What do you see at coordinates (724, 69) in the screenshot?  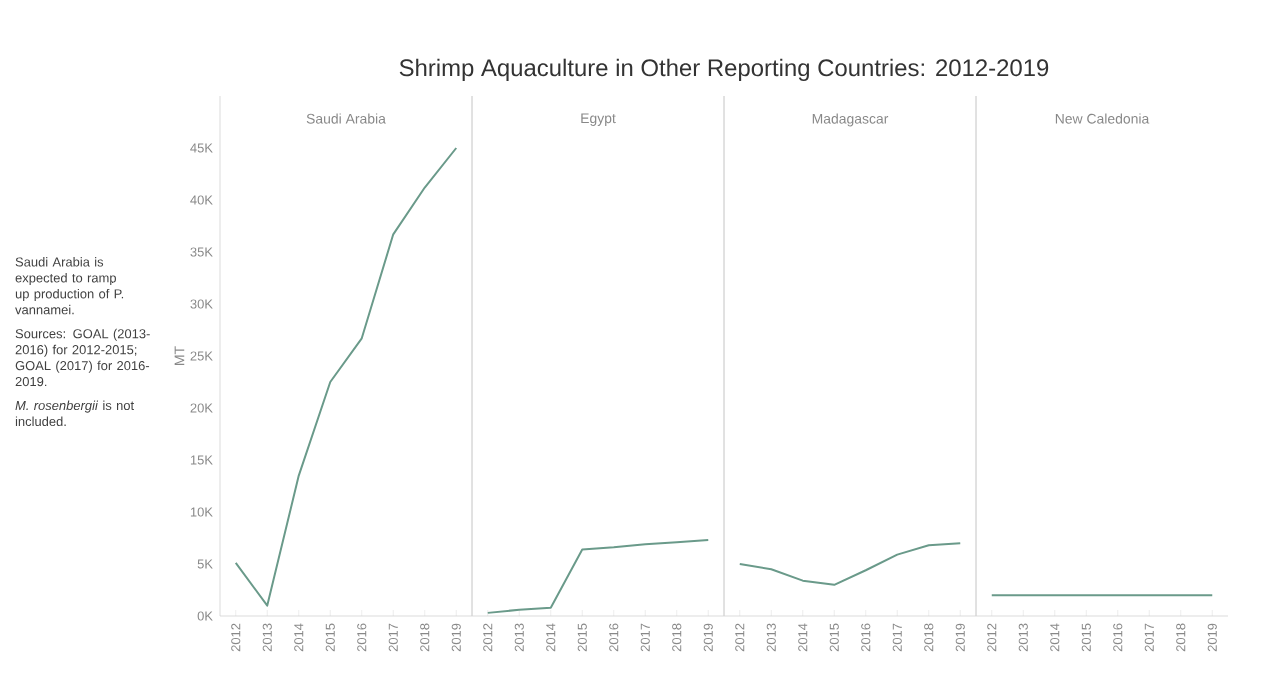 I see `text: Shrimp Aquaculture in Other Reporting Countries: 2012-2019` at bounding box center [724, 69].